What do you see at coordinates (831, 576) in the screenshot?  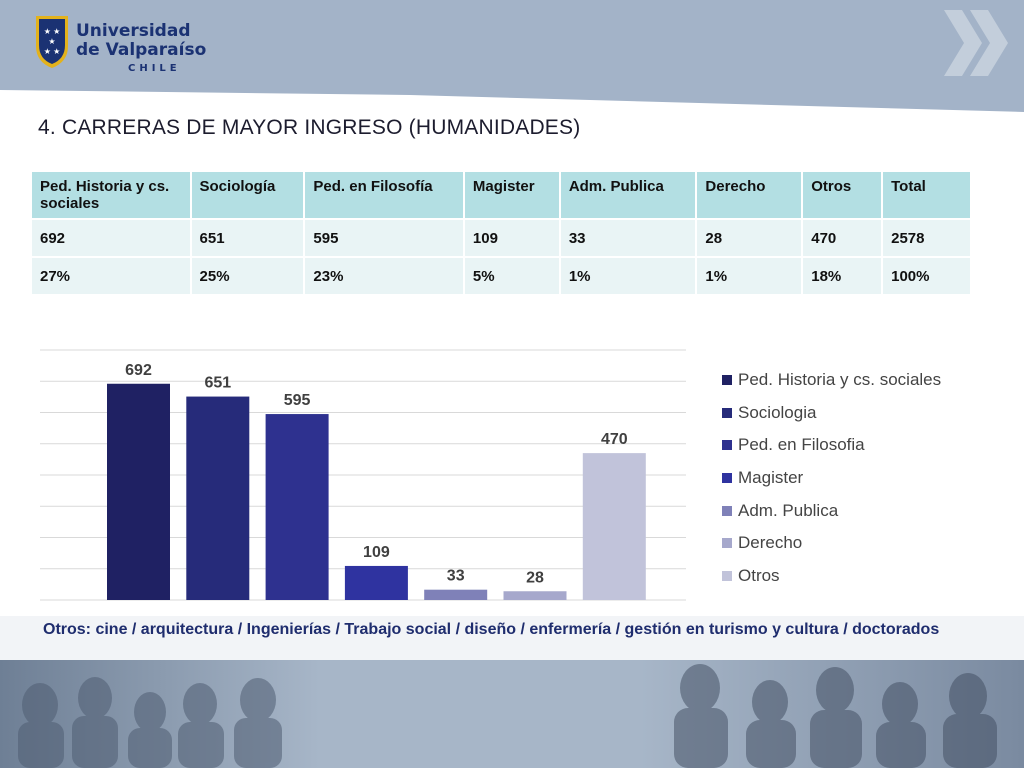 I see `legend-item: Otros` at bounding box center [831, 576].